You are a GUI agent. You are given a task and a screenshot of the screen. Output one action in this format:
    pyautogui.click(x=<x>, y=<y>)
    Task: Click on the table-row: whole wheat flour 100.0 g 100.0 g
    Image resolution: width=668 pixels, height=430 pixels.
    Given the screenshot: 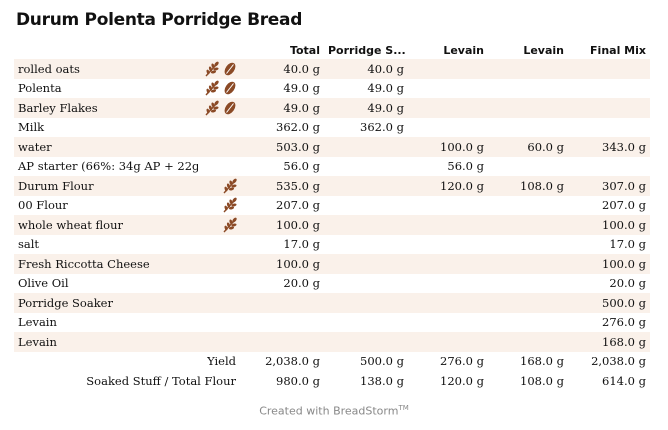 What is the action you would take?
    pyautogui.click(x=332, y=225)
    